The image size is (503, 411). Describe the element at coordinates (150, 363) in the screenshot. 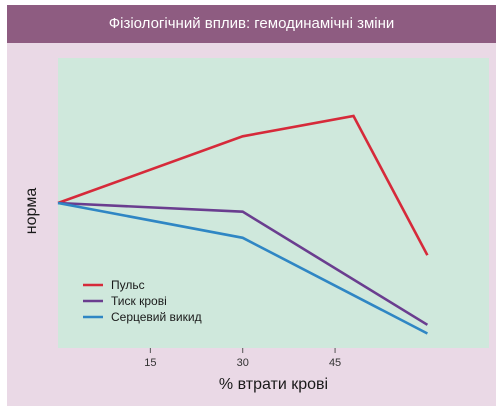

I see `x-tick-label: 15` at that location.